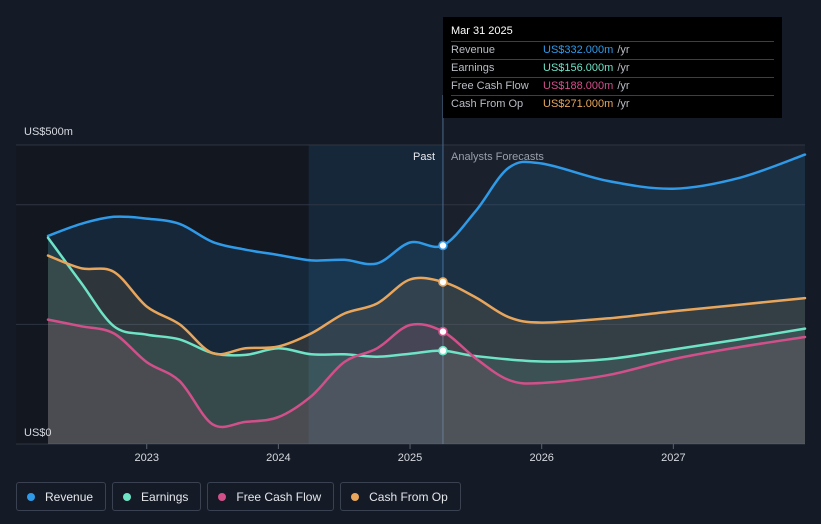 The image size is (821, 524). I want to click on marker-earnings, so click(443, 350).